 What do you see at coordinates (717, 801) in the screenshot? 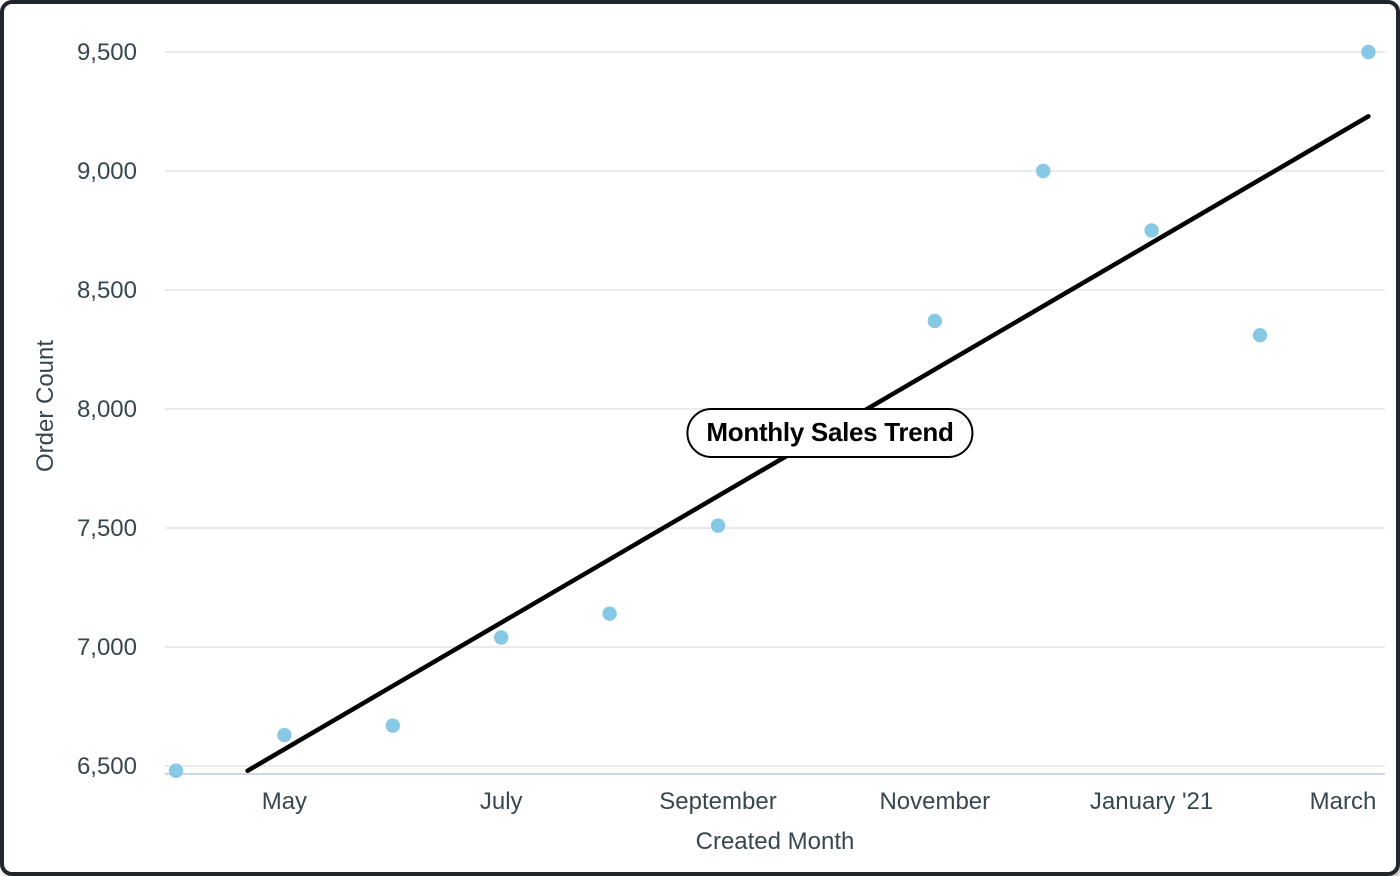
I see `x-tick-label: September` at bounding box center [717, 801].